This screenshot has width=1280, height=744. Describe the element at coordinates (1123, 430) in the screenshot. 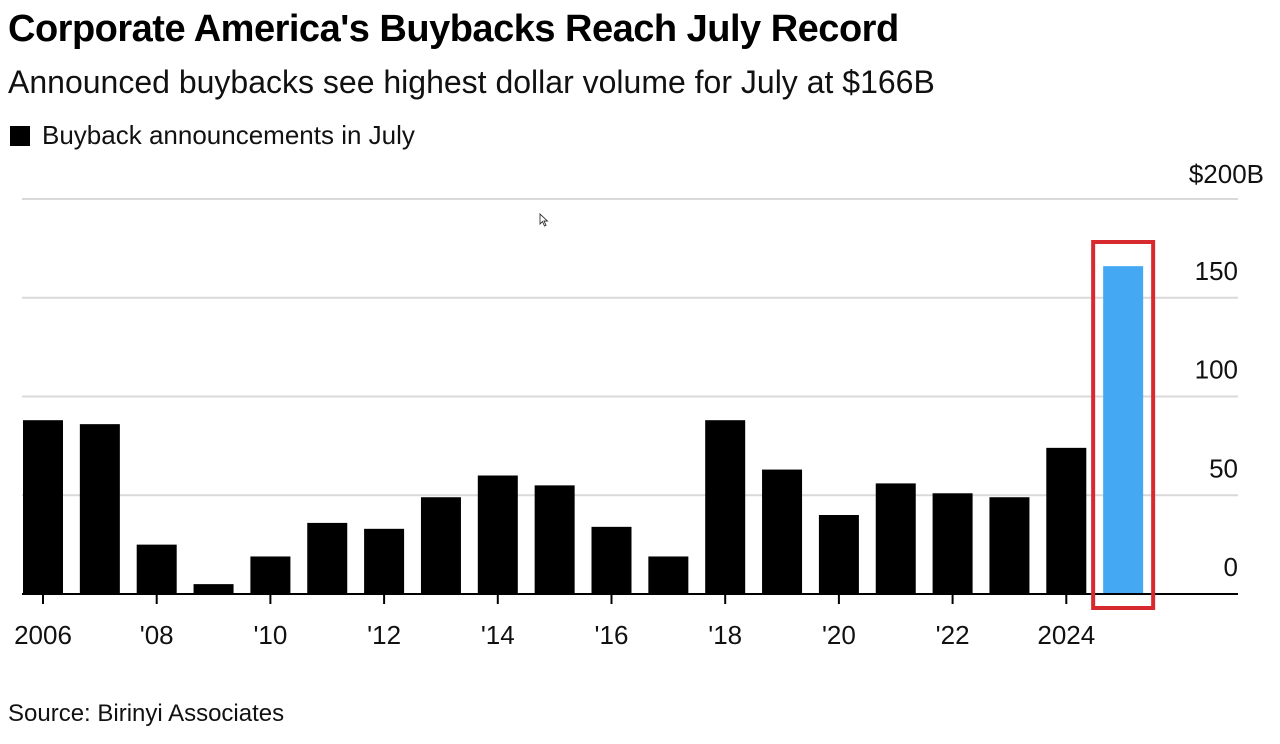

I see `bar-highlighted` at that location.